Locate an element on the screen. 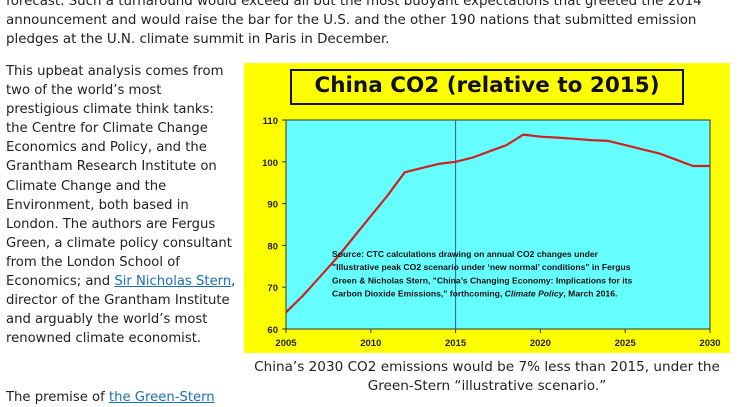  article-paragraph: The premise of the Green-Stern is located at coordinates (122, 397).